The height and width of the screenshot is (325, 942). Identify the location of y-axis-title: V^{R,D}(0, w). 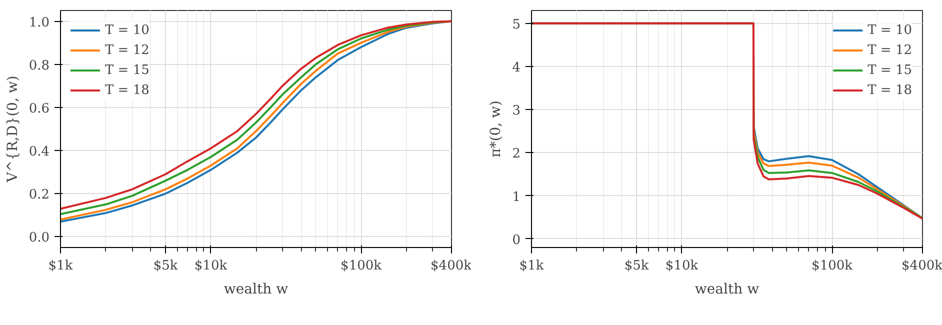
(12, 130).